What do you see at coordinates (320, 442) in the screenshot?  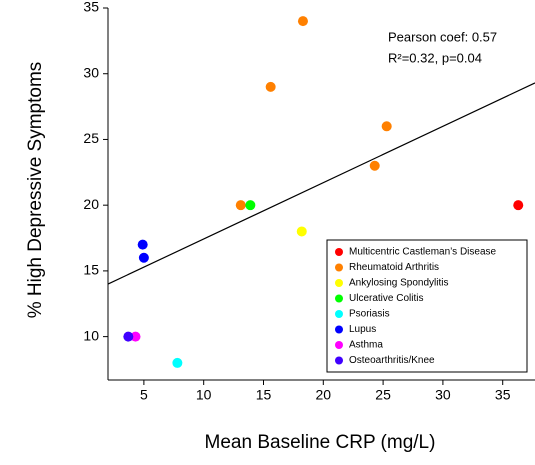 I see `x-axis-title: Mean Baseline CRP (mg/L)` at bounding box center [320, 442].